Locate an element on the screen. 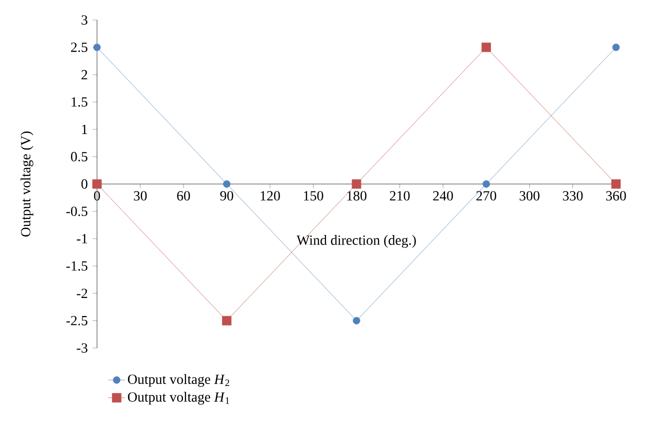 This screenshot has height=422, width=645. y-tick-label: -2 is located at coordinates (82, 293).